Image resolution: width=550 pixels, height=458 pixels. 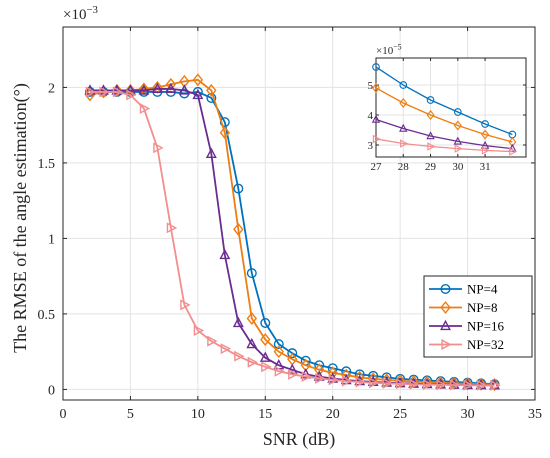 I want to click on y-tick-label: 0.5, so click(x=47, y=315).